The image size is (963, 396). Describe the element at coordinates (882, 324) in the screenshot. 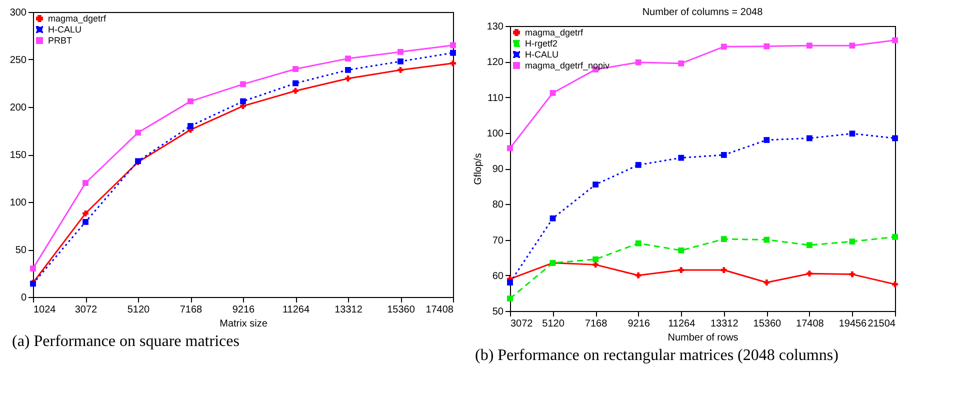

I see `x-tick-label: 21504` at that location.